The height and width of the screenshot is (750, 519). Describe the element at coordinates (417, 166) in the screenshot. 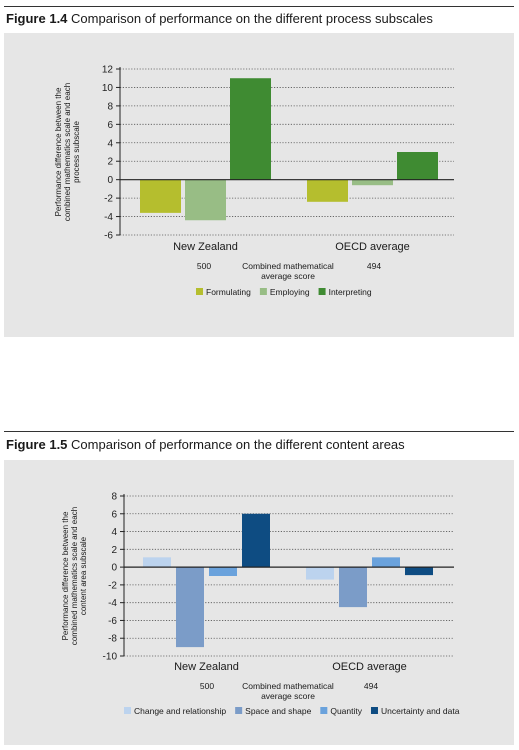

I see `bar-interpreting-oecd-average` at that location.